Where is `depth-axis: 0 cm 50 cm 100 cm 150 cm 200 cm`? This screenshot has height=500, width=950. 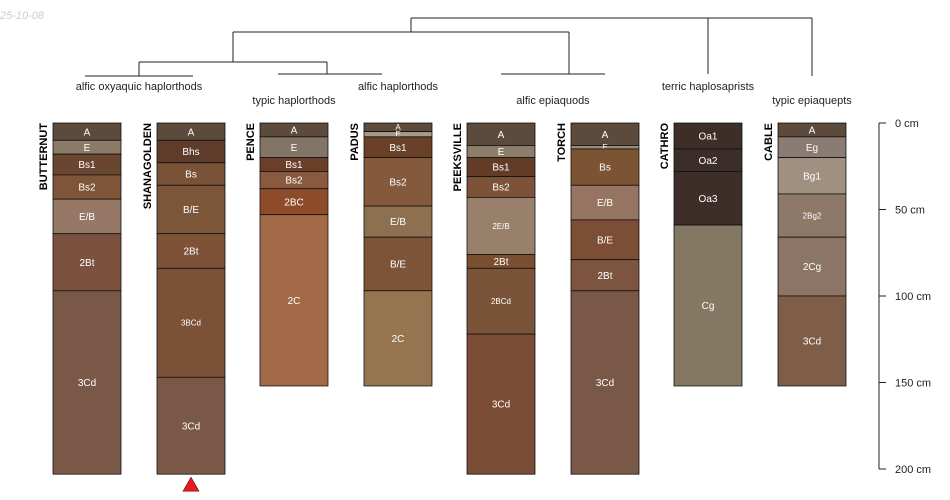 depth-axis: 0 cm 50 cm 100 cm 150 cm 200 cm is located at coordinates (904, 297).